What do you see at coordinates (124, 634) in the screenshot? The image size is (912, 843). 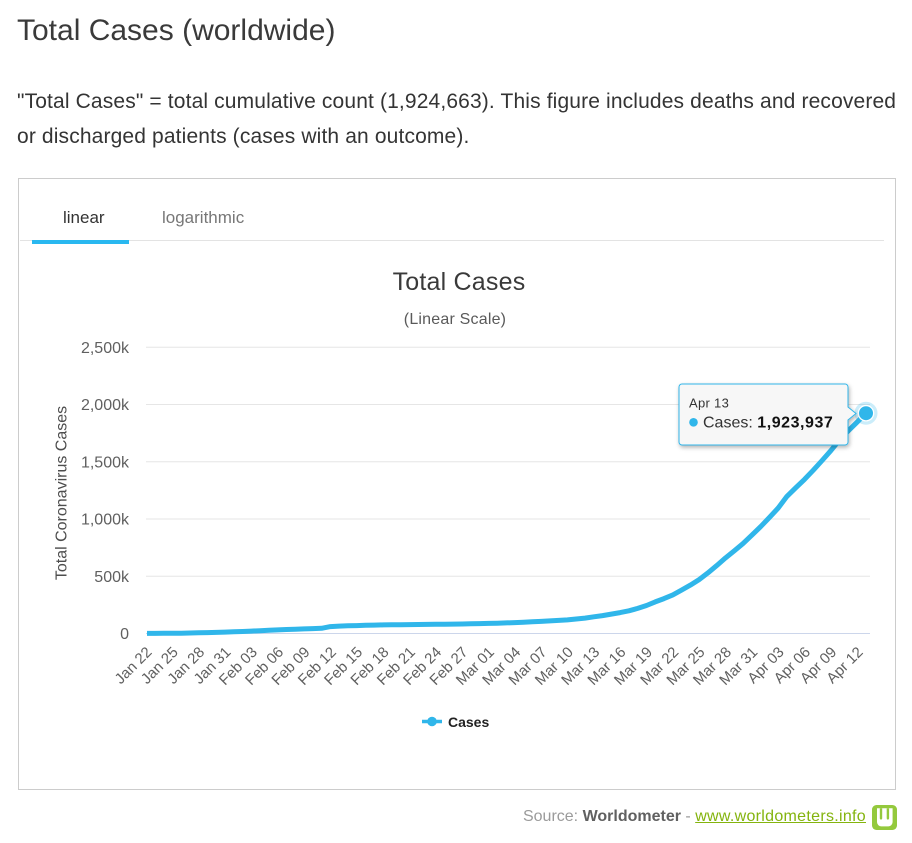 I see `svg-text: 0` at bounding box center [124, 634].